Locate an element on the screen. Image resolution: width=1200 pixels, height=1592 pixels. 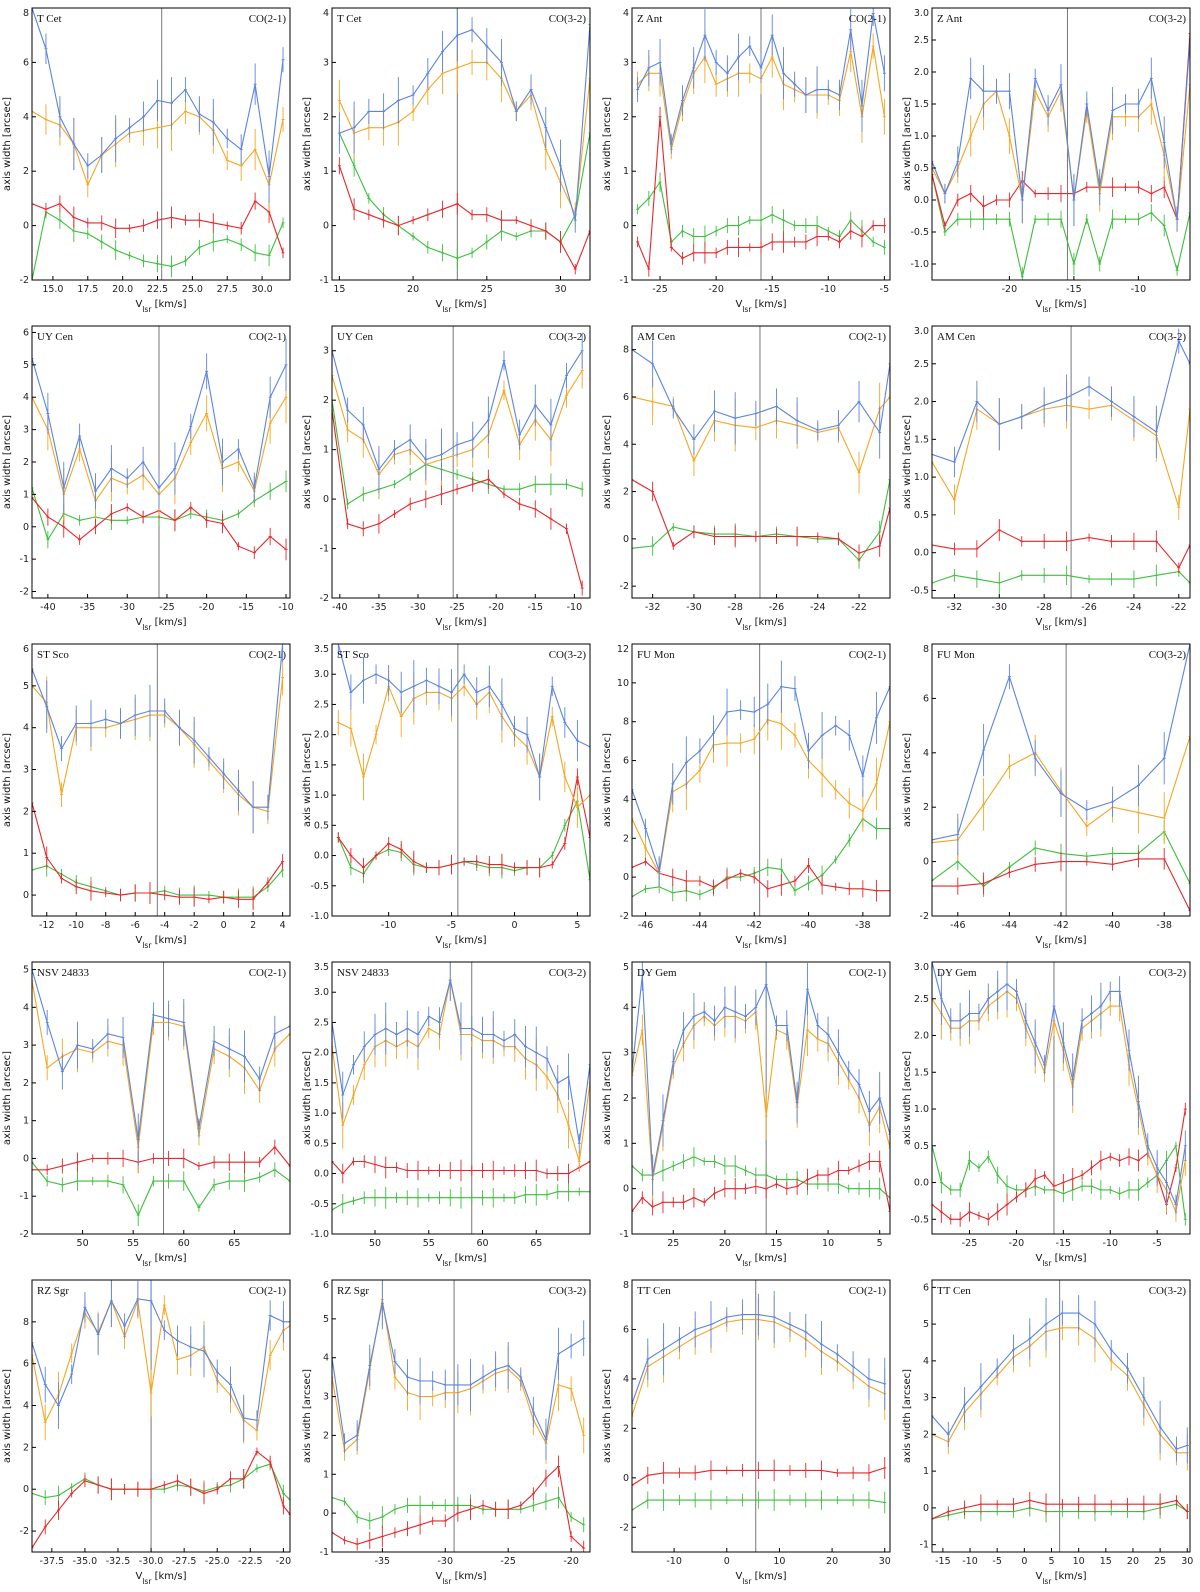
y-tick-label: 12 is located at coordinates (623, 649).